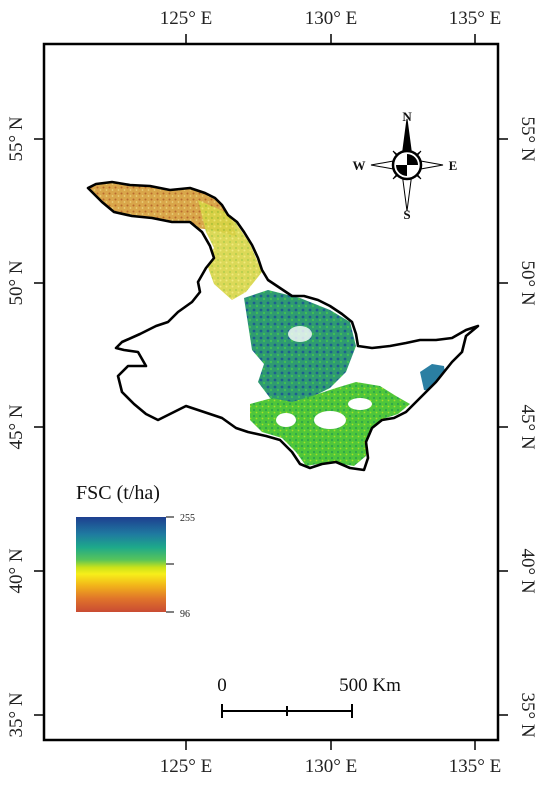  What do you see at coordinates (331, 766) in the screenshot?
I see `lon-label-bottom-130: 130° E` at bounding box center [331, 766].